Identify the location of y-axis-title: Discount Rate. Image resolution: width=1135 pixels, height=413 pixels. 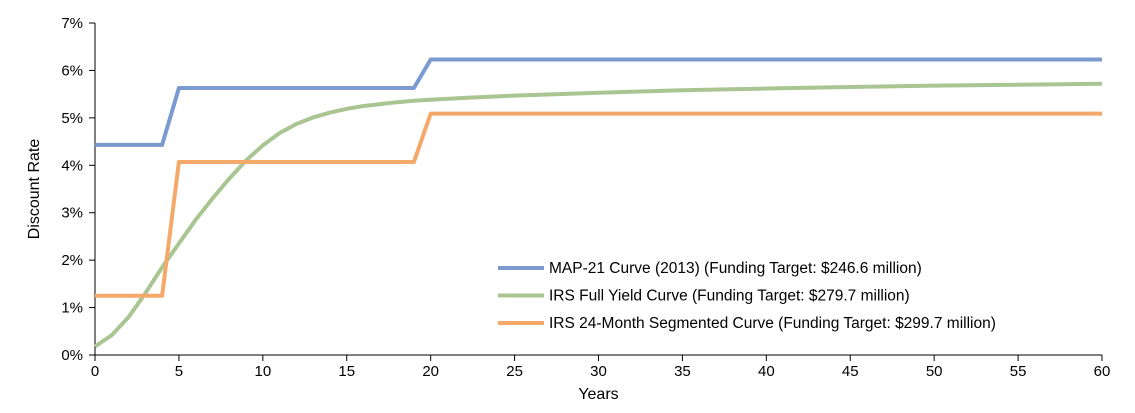
(34, 189).